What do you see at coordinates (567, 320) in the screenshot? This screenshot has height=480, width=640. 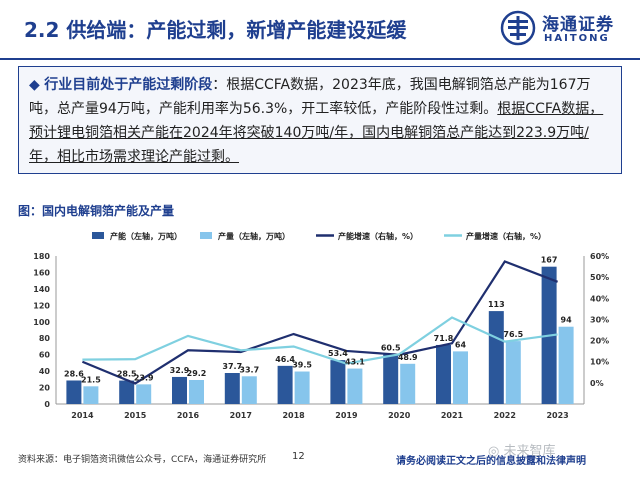 I see `output-data-label: 94` at bounding box center [567, 320].